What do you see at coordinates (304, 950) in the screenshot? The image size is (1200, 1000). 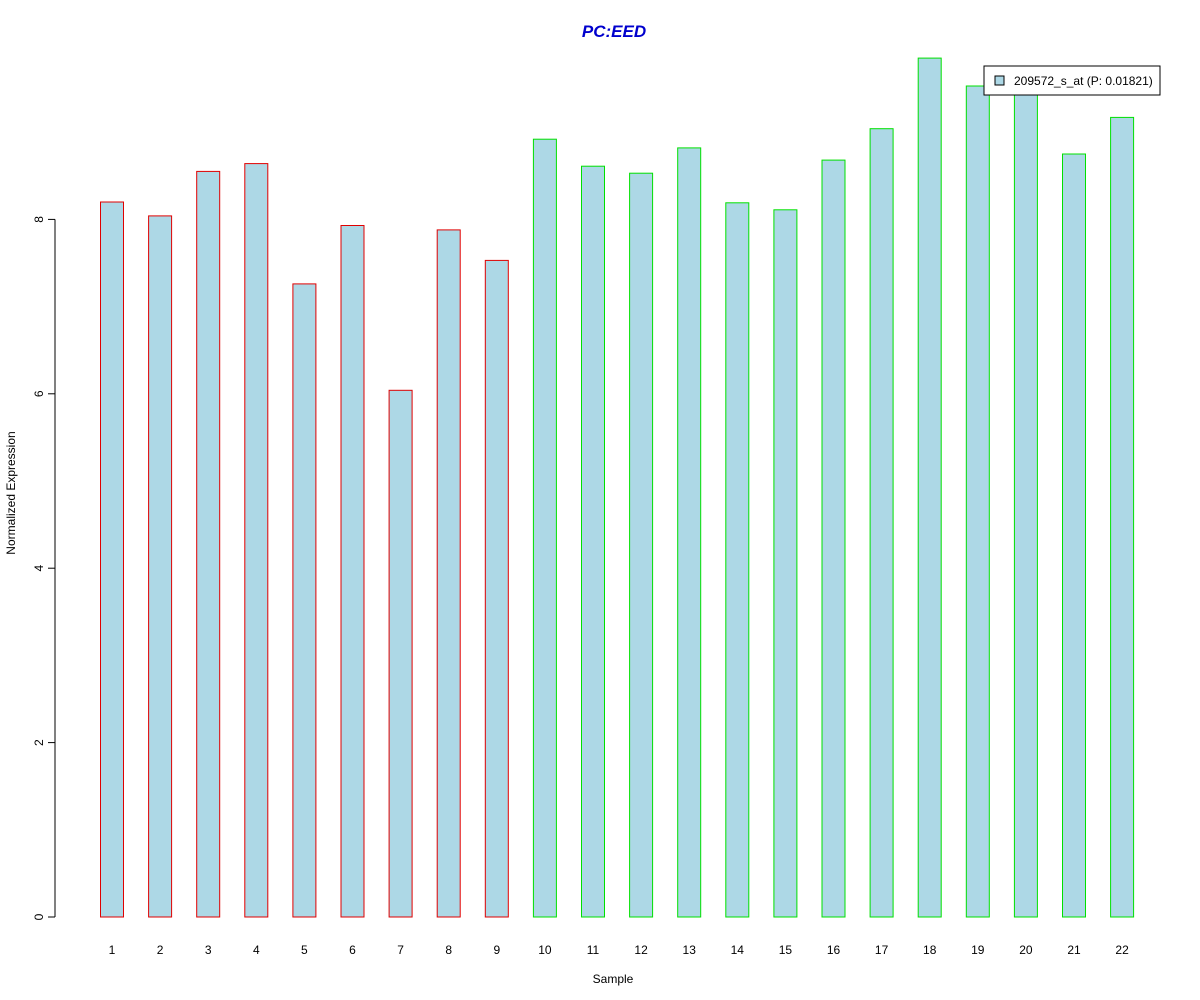 I see `x-tick-label: 5` at bounding box center [304, 950].